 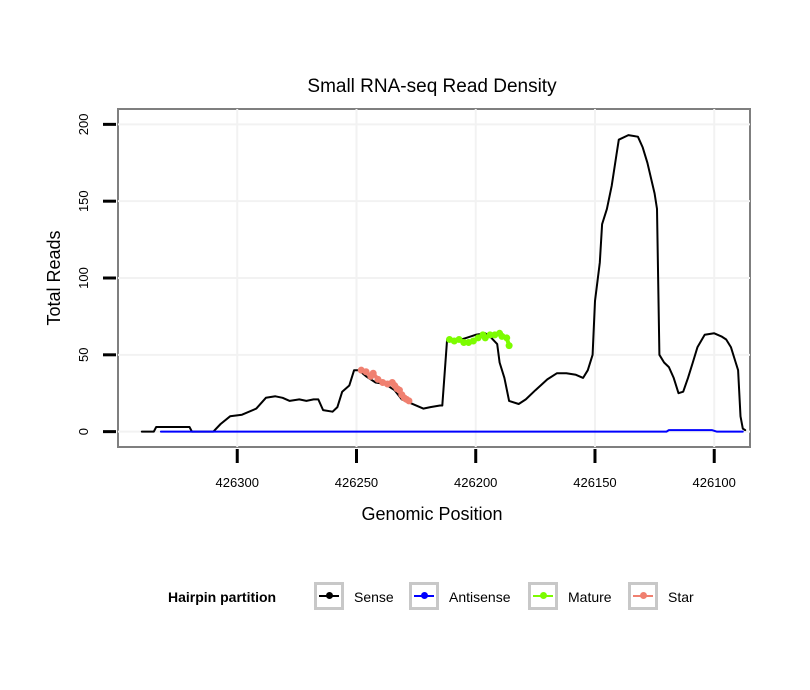 I want to click on legend-label-sense: Sense, so click(x=374, y=597).